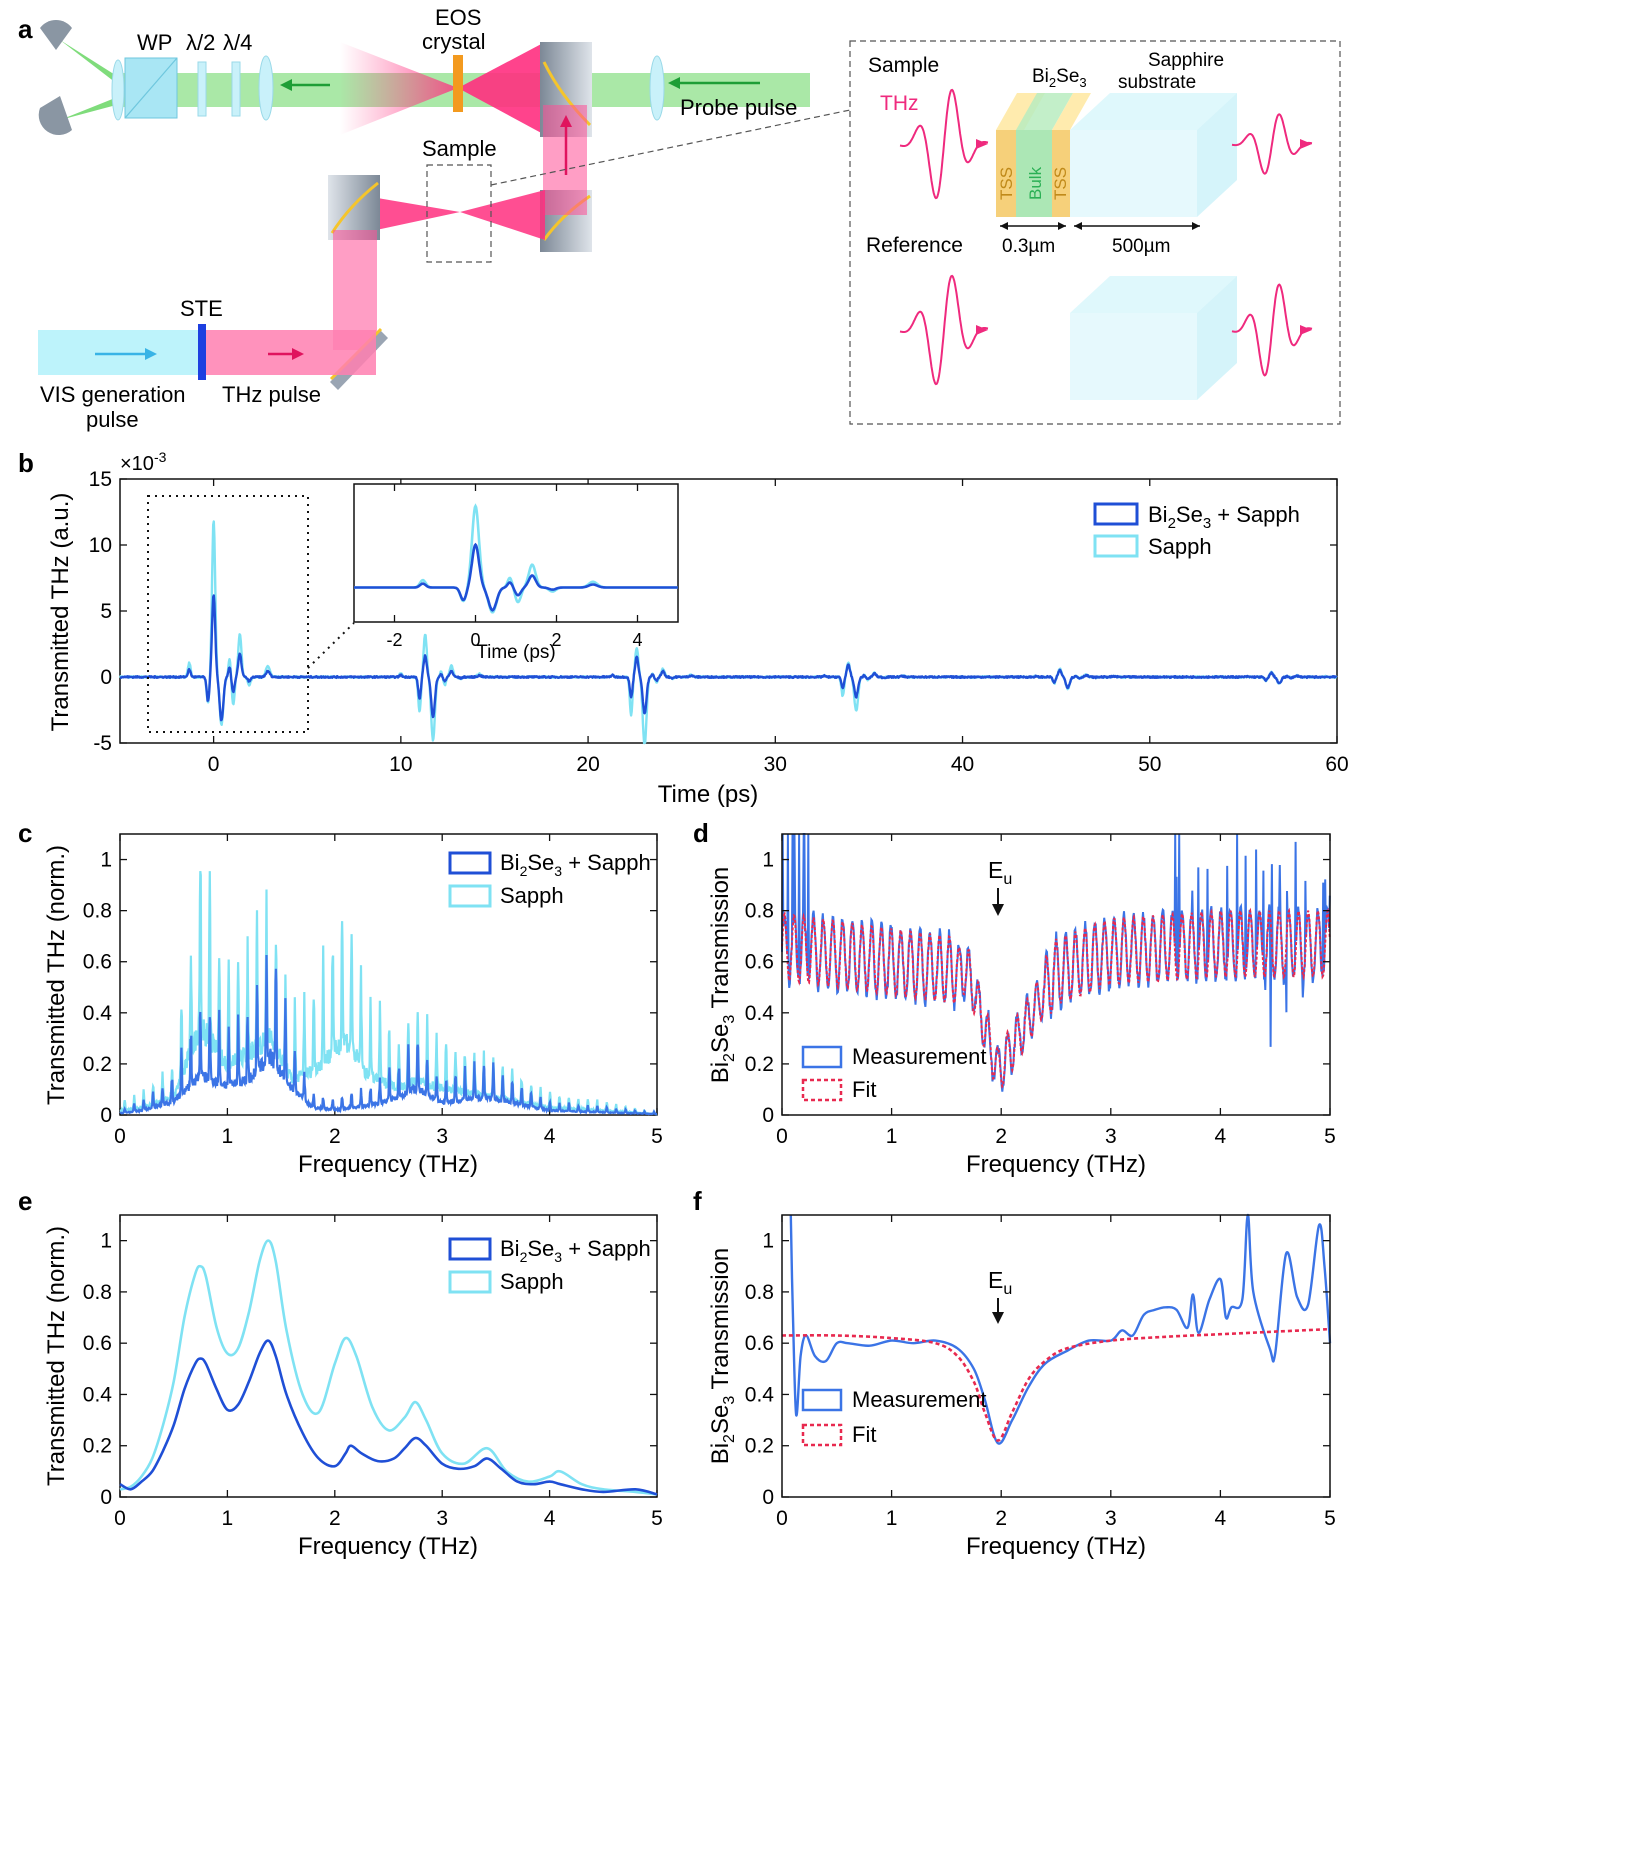  What do you see at coordinates (822, 1435) in the screenshot?
I see `f-legend-swatch-fit` at bounding box center [822, 1435].